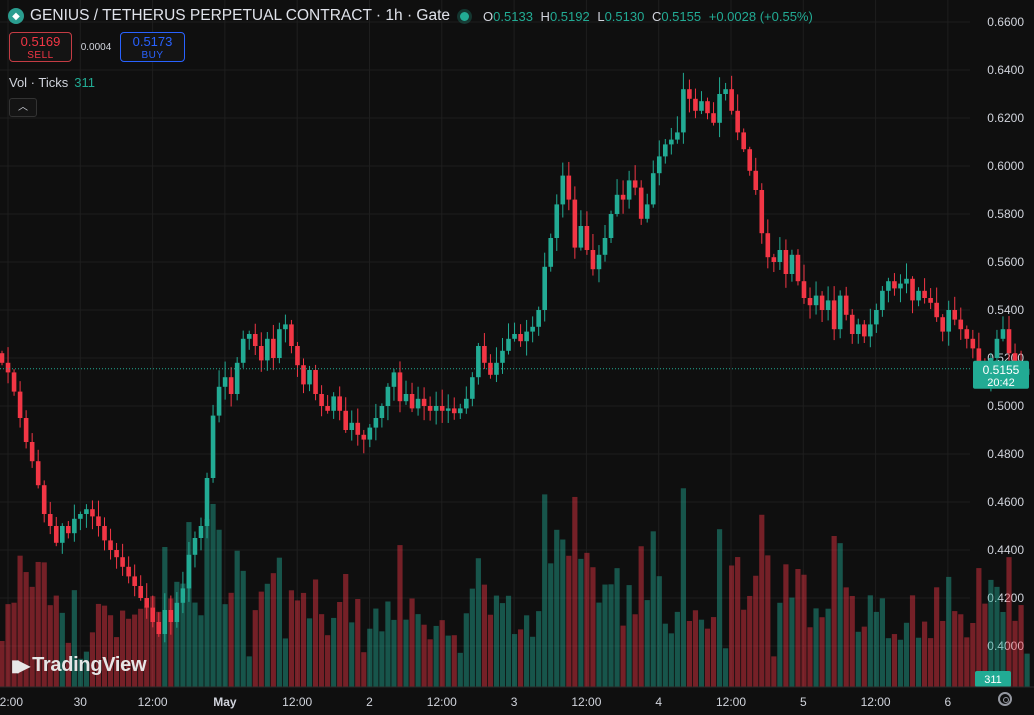 The height and width of the screenshot is (715, 1034). Describe the element at coordinates (1005, 550) in the screenshot. I see `price-tick-label: 0.4400` at that location.